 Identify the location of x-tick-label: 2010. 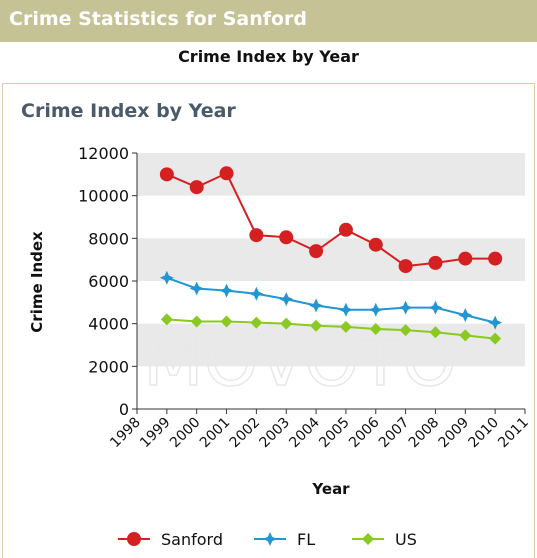
(483, 433).